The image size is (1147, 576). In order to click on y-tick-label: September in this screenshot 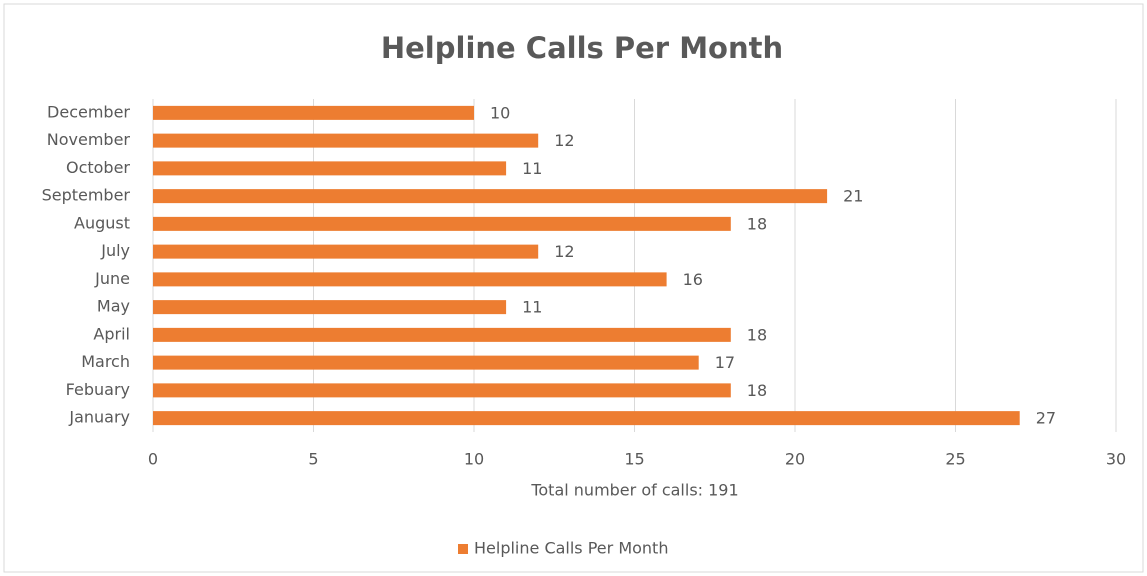, I will do `click(86, 195)`.